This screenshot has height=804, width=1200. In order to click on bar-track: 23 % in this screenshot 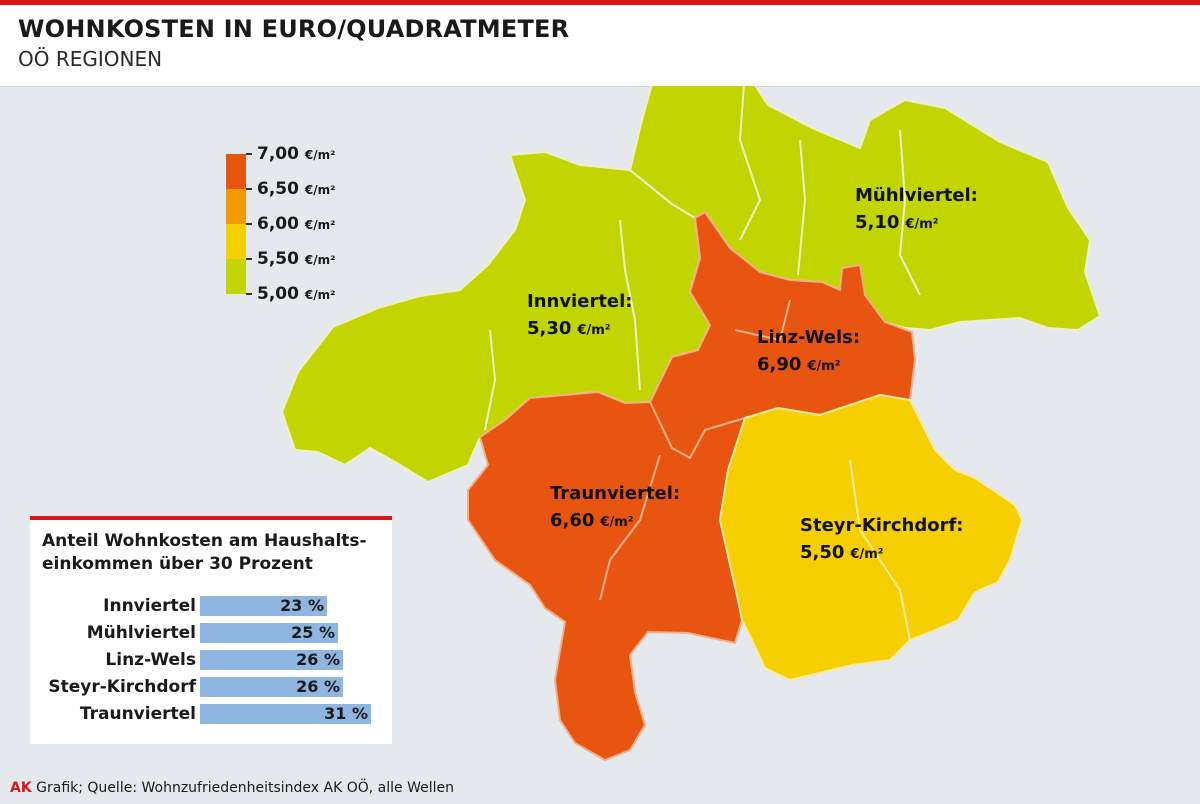, I will do `click(290, 606)`.